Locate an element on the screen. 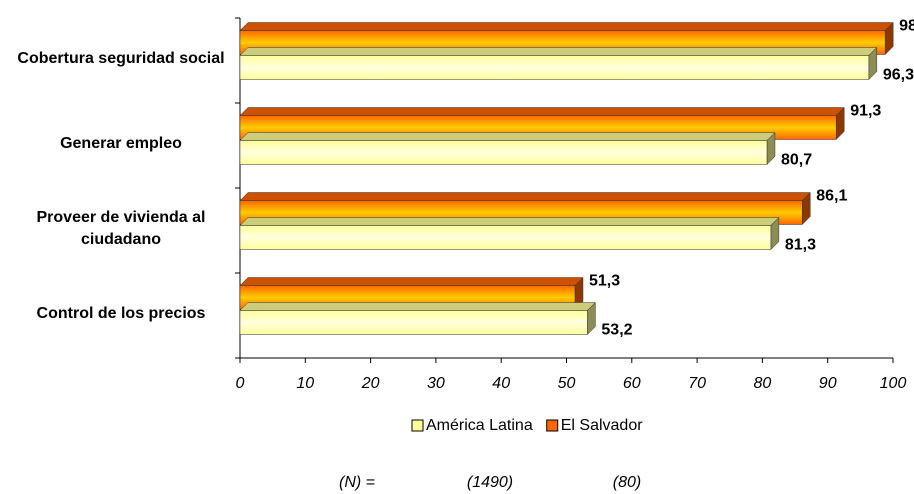 The width and height of the screenshot is (914, 494). x-tick-label: 30 is located at coordinates (436, 383).